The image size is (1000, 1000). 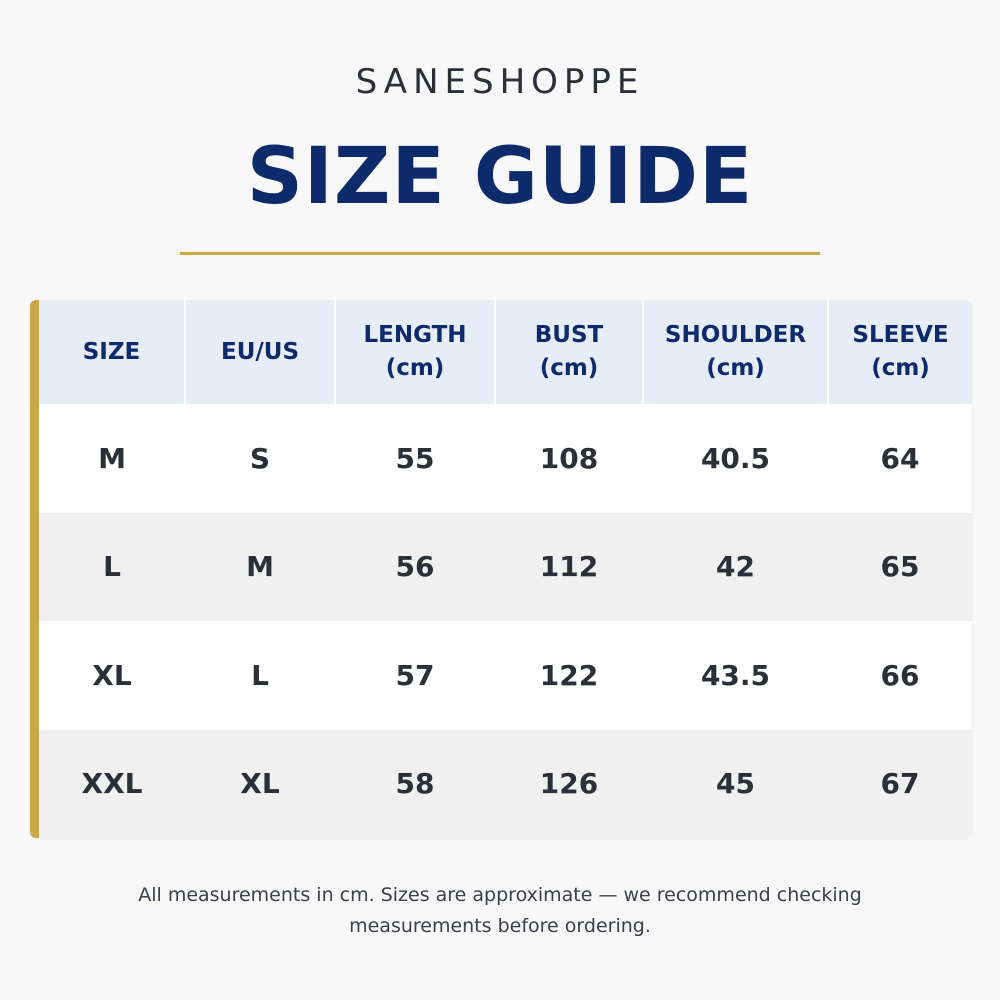 I want to click on cell-sleeve: 64, so click(x=900, y=458).